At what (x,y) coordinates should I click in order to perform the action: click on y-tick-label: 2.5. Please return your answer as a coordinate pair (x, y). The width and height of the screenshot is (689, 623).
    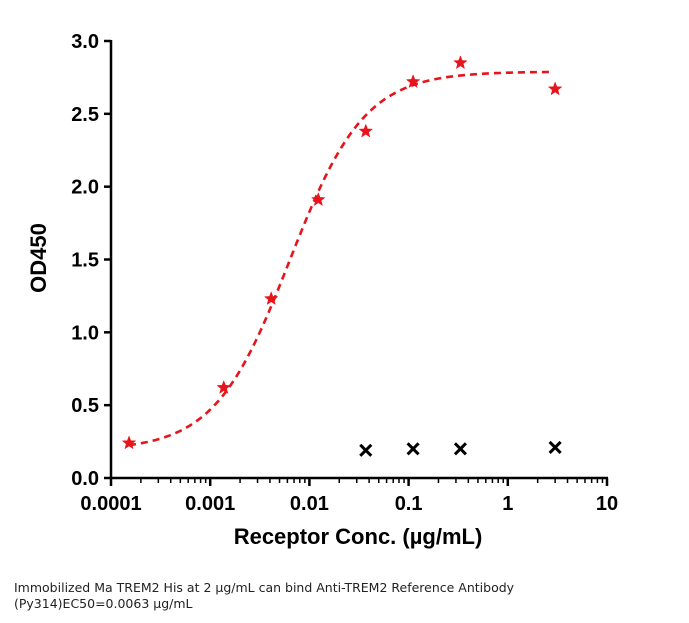
    Looking at the image, I should click on (85, 115).